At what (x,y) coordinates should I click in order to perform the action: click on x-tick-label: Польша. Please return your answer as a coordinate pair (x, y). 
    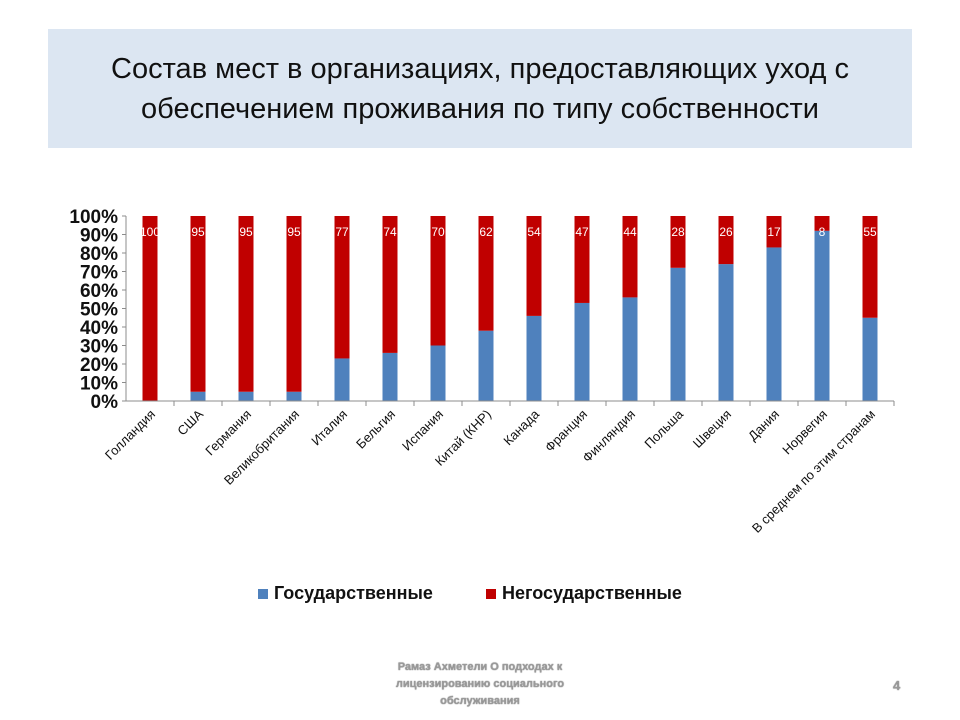
    Looking at the image, I should click on (663, 428).